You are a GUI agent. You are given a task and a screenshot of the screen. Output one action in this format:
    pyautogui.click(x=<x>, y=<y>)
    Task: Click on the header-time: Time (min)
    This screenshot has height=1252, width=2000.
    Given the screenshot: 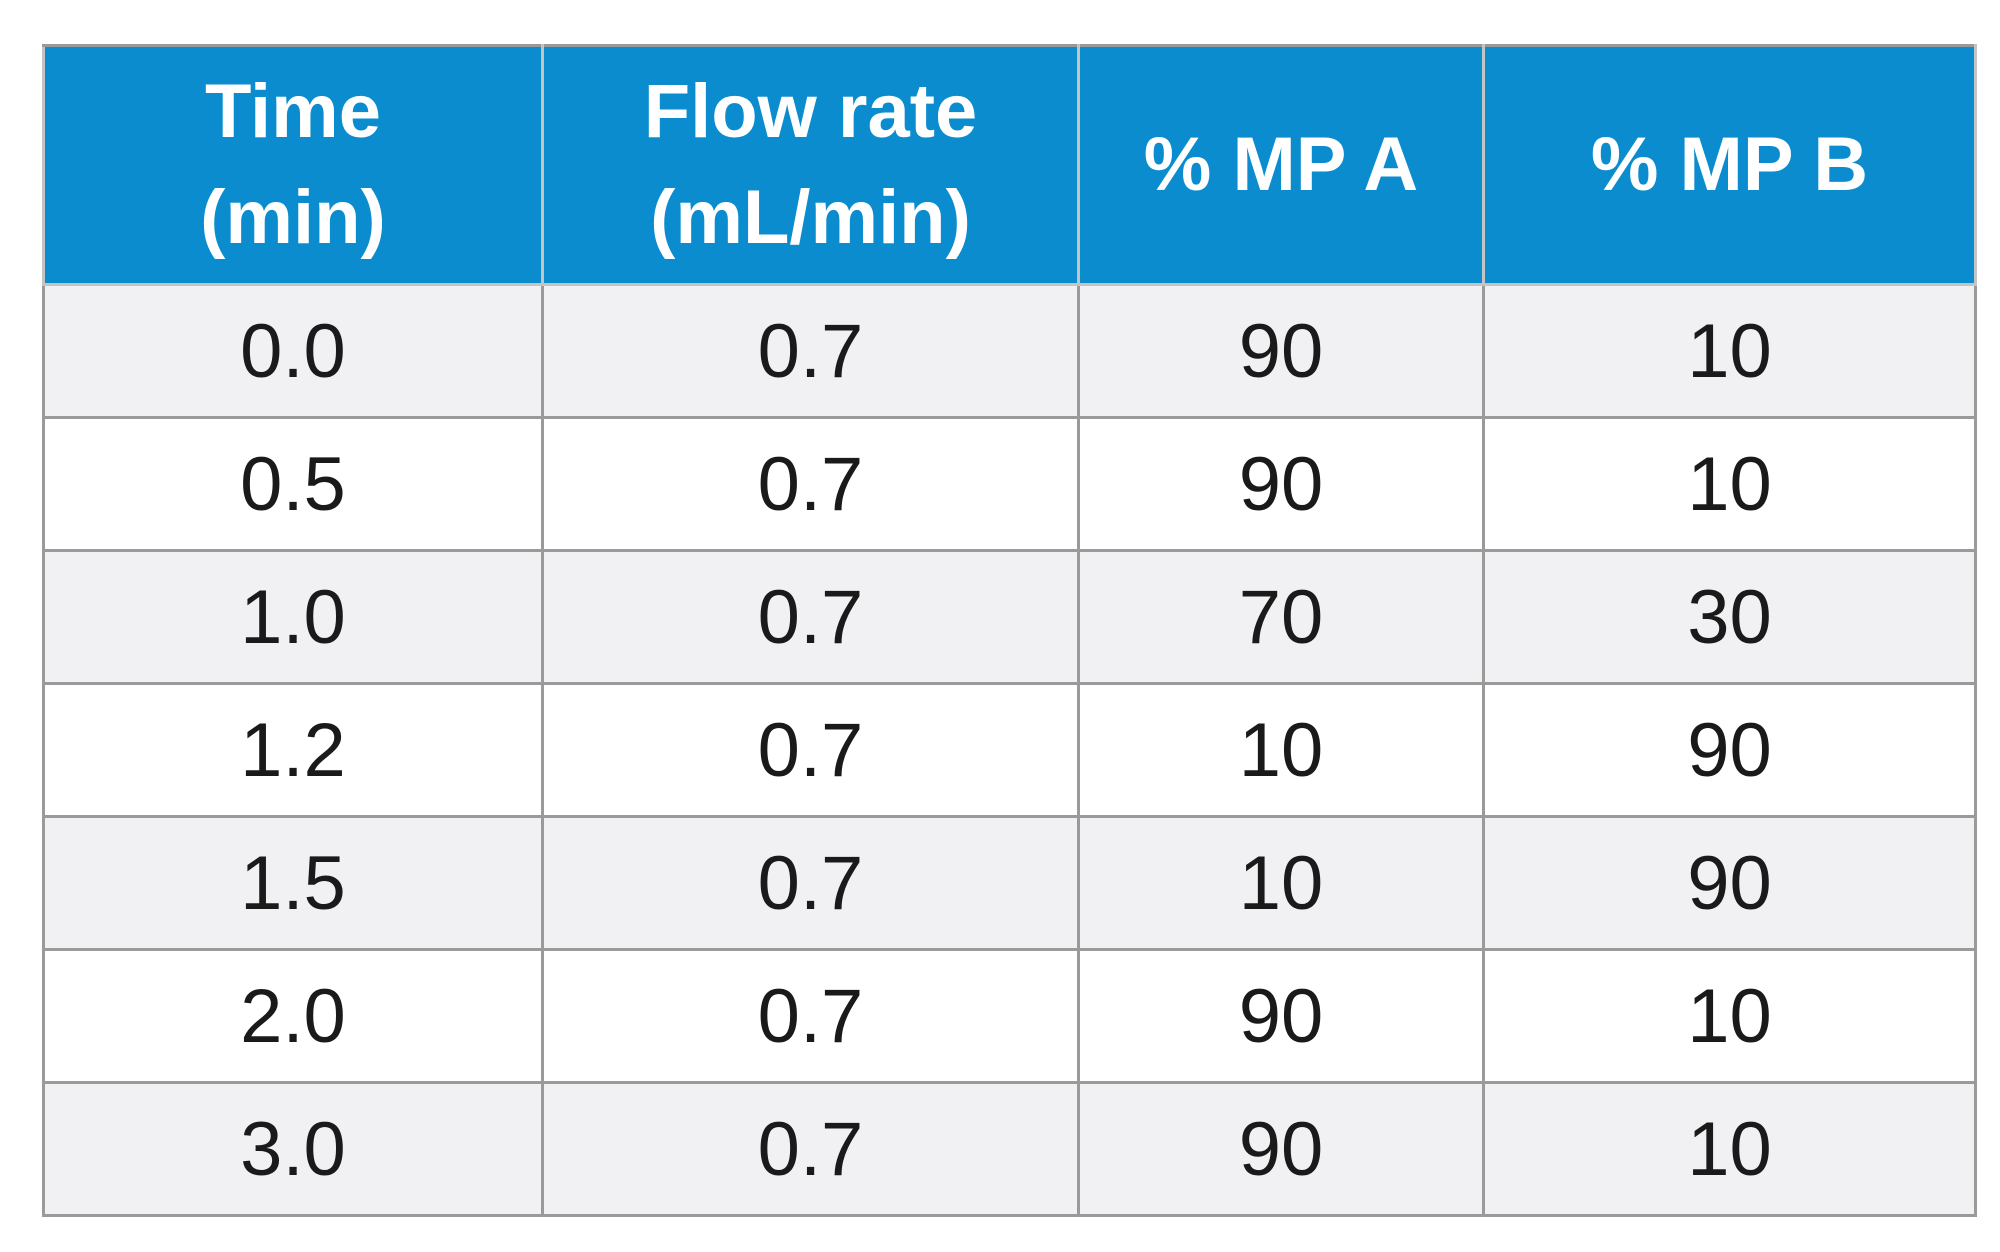 What is the action you would take?
    pyautogui.click(x=293, y=165)
    